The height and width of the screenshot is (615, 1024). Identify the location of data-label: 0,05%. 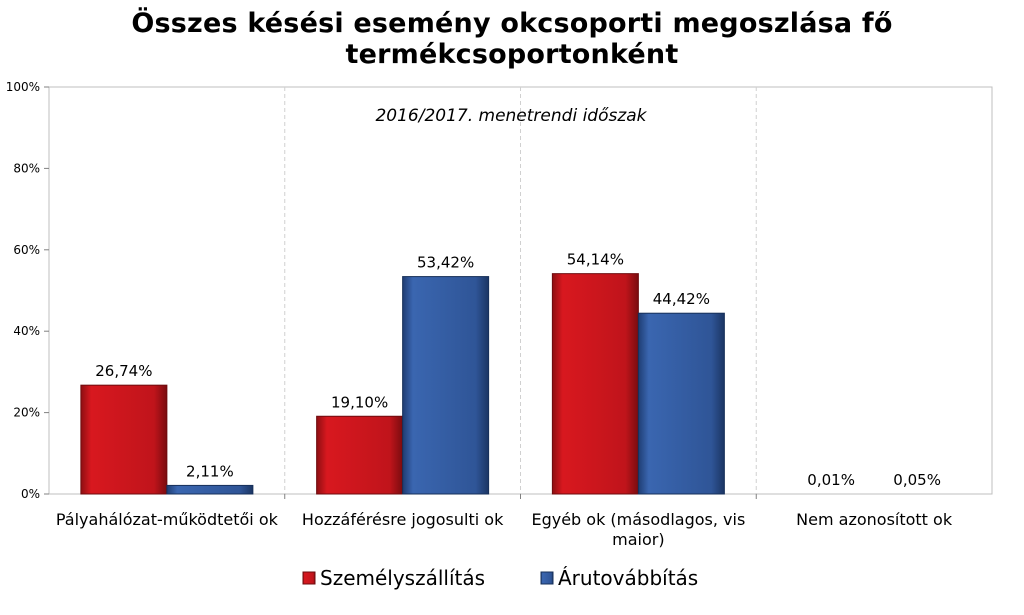
(917, 480).